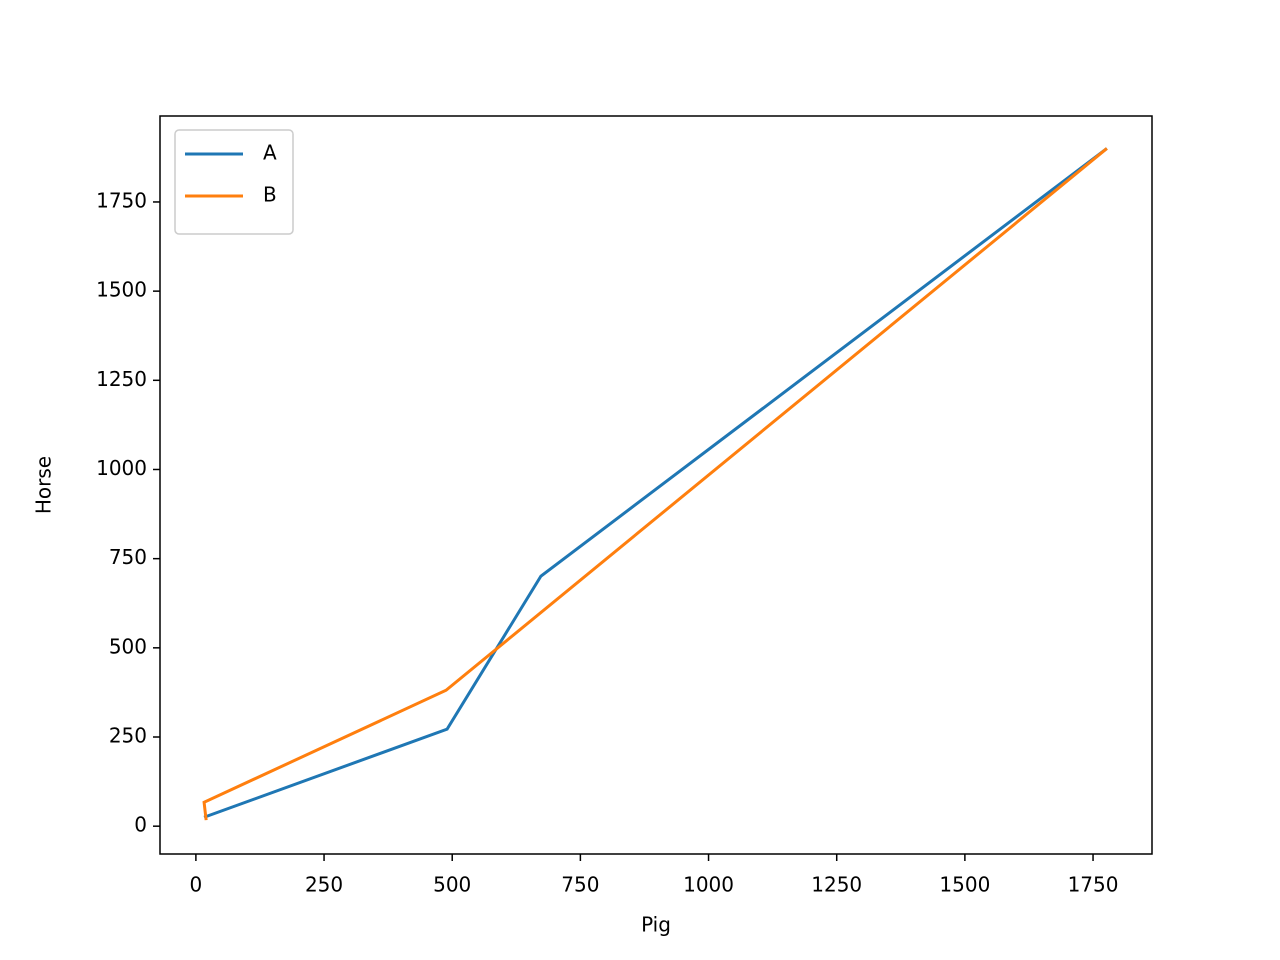 This screenshot has height=960, width=1280. Describe the element at coordinates (121, 468) in the screenshot. I see `y-tick-label: 1000` at that location.